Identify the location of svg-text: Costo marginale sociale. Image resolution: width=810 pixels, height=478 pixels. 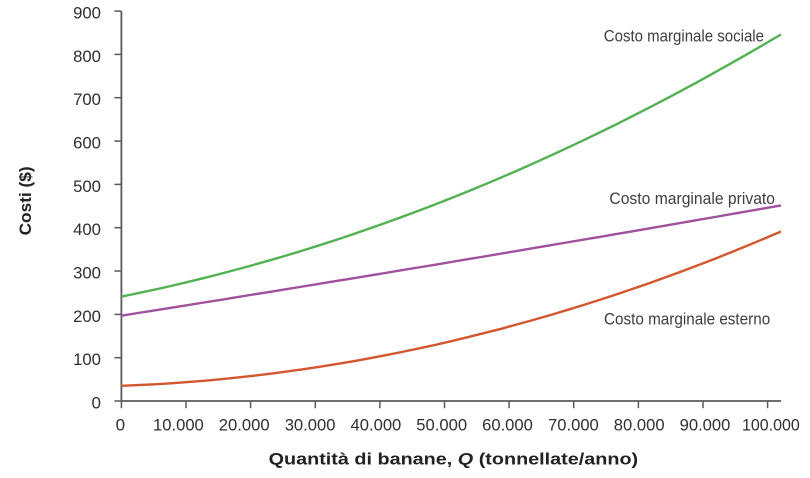
(684, 36).